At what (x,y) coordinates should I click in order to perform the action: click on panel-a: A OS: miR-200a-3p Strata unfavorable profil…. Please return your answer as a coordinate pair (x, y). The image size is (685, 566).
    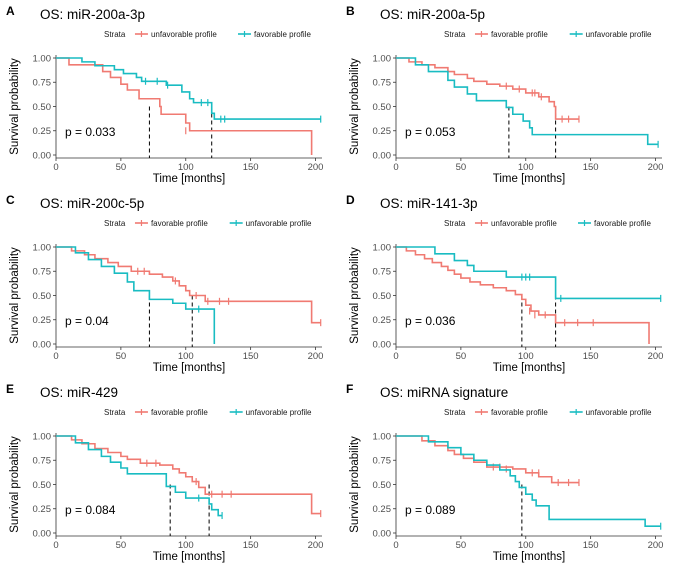
    Looking at the image, I should click on (164, 94).